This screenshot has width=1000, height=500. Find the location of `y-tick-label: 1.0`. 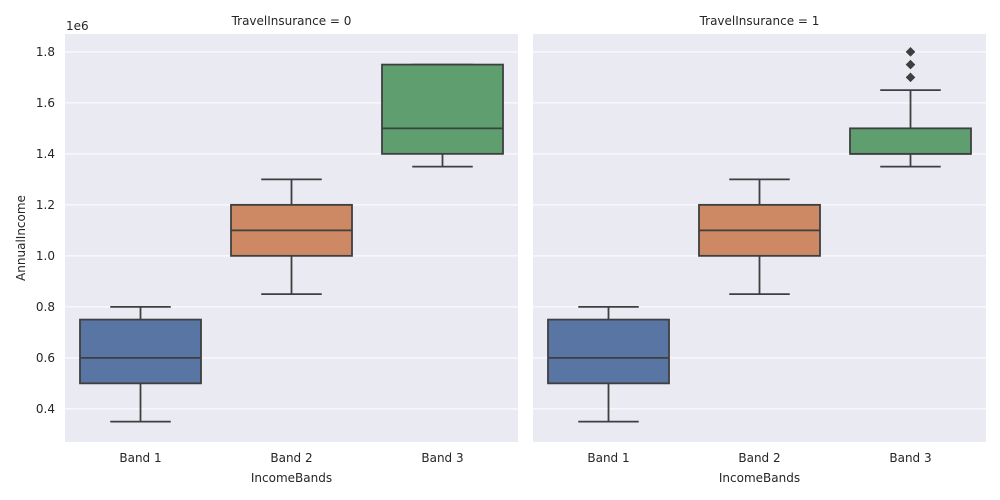

y-tick-label: 1.0 is located at coordinates (45, 256).